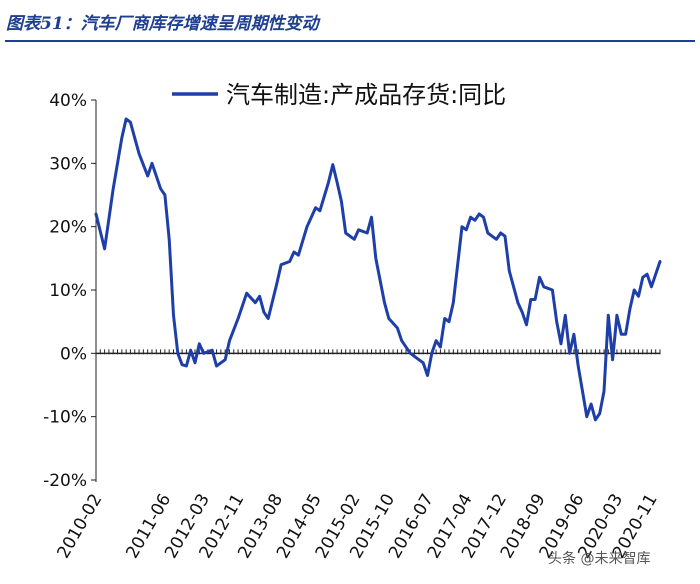 The image size is (700, 584). I want to click on figure-header: 图表51：汽车厂商库存增速呈周期性变动, so click(350, 22).